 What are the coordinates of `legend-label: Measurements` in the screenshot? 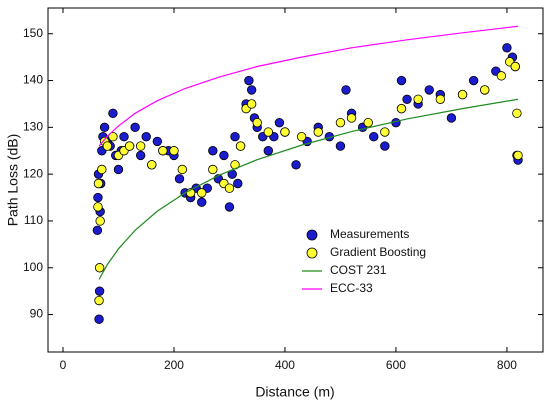 It's located at (369, 234).